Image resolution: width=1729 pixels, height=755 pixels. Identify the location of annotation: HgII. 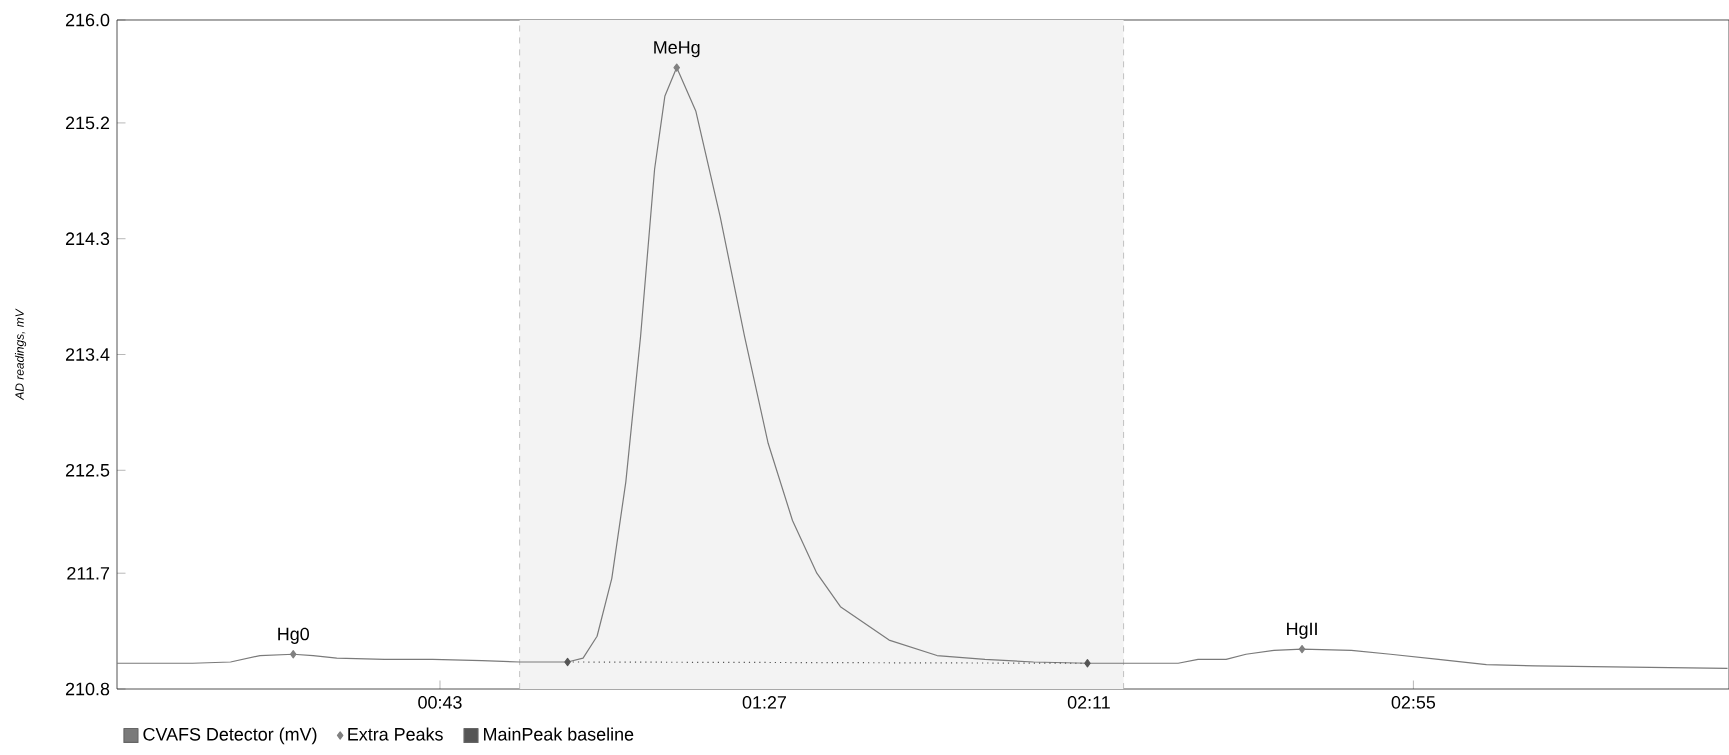
(1302, 630).